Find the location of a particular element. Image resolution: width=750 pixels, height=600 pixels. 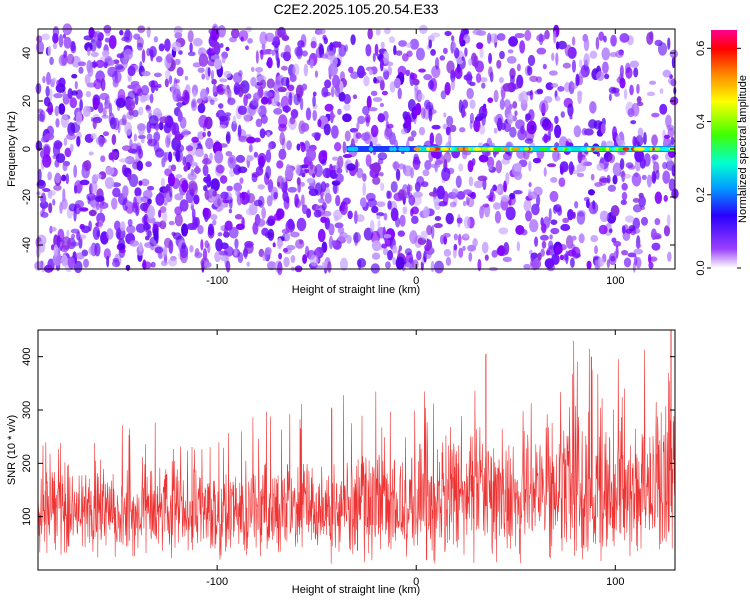

snr-y-tick-label: 200 is located at coordinates (27, 463).